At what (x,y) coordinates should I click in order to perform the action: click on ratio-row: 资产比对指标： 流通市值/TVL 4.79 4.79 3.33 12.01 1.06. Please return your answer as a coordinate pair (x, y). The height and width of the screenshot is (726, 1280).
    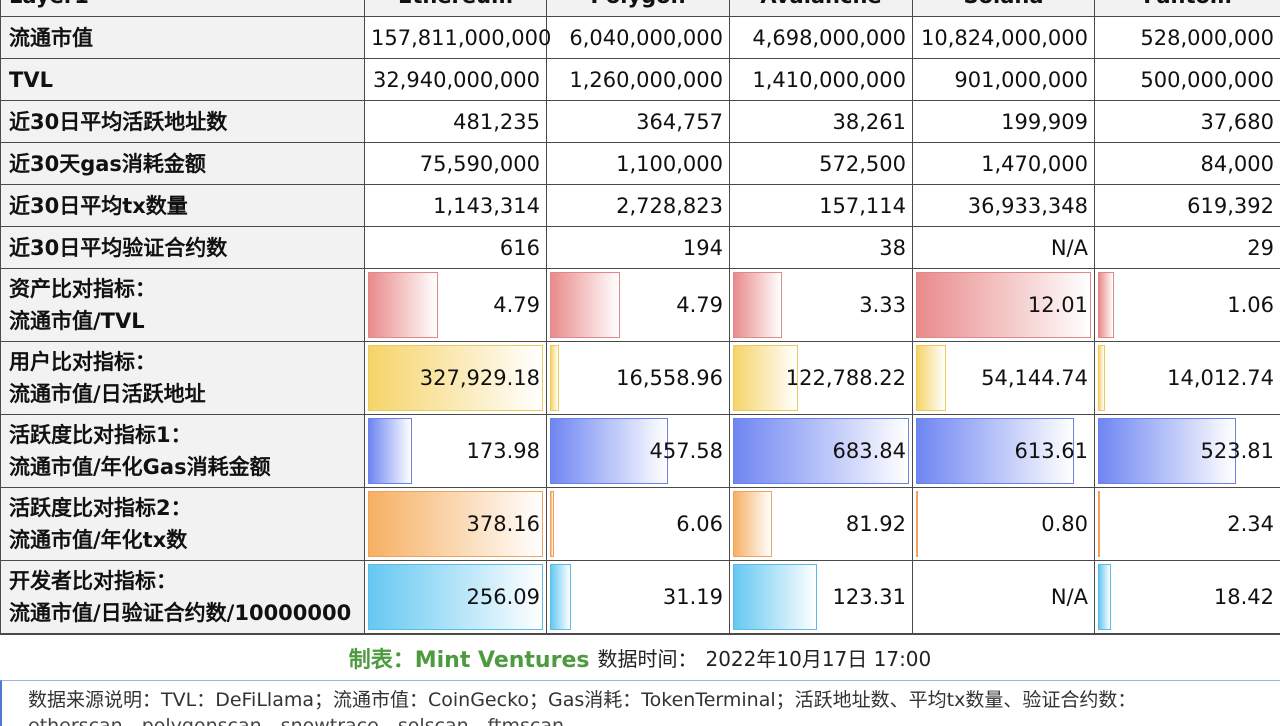
    Looking at the image, I should click on (640, 305).